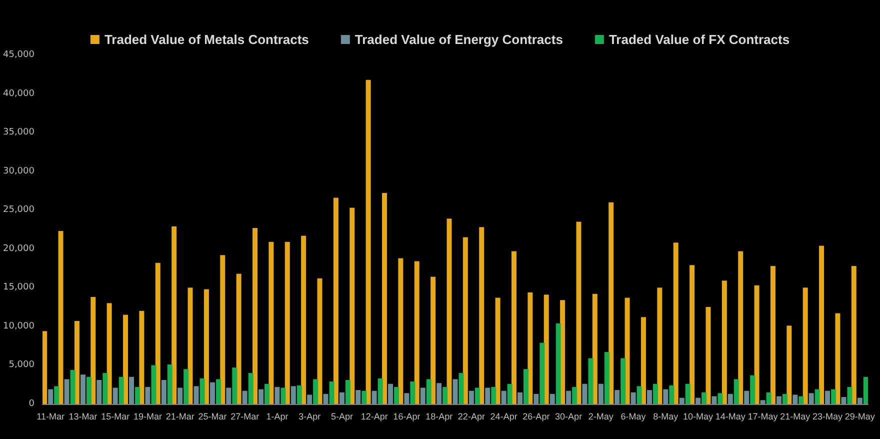 The width and height of the screenshot is (880, 439). I want to click on y-tick-label: 40,000, so click(18, 93).